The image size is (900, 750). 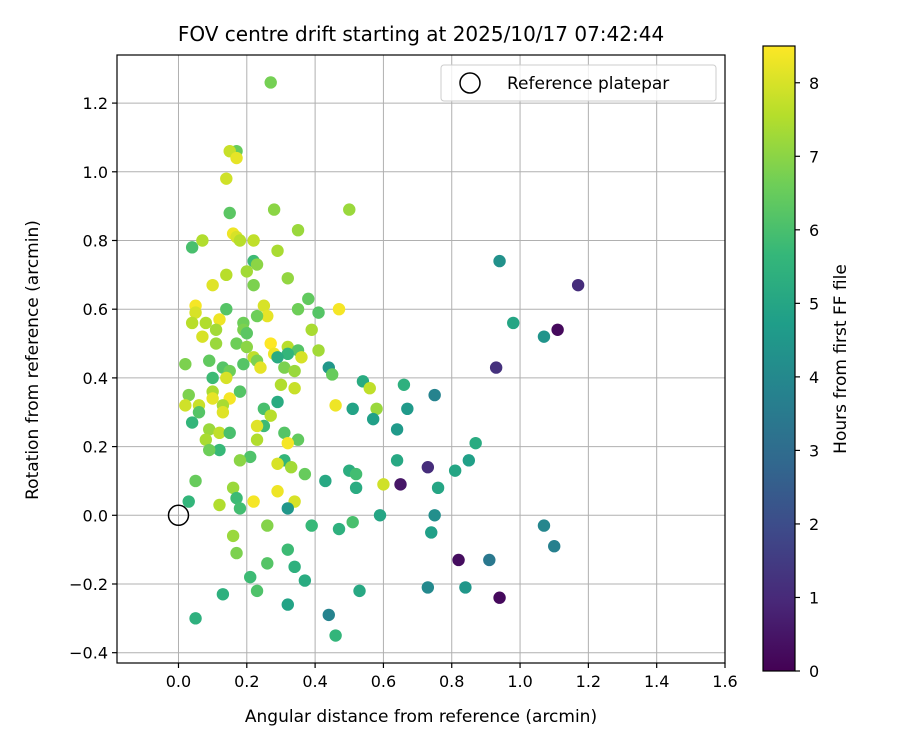 I want to click on x-tick-label: 0.2, so click(x=246, y=681).